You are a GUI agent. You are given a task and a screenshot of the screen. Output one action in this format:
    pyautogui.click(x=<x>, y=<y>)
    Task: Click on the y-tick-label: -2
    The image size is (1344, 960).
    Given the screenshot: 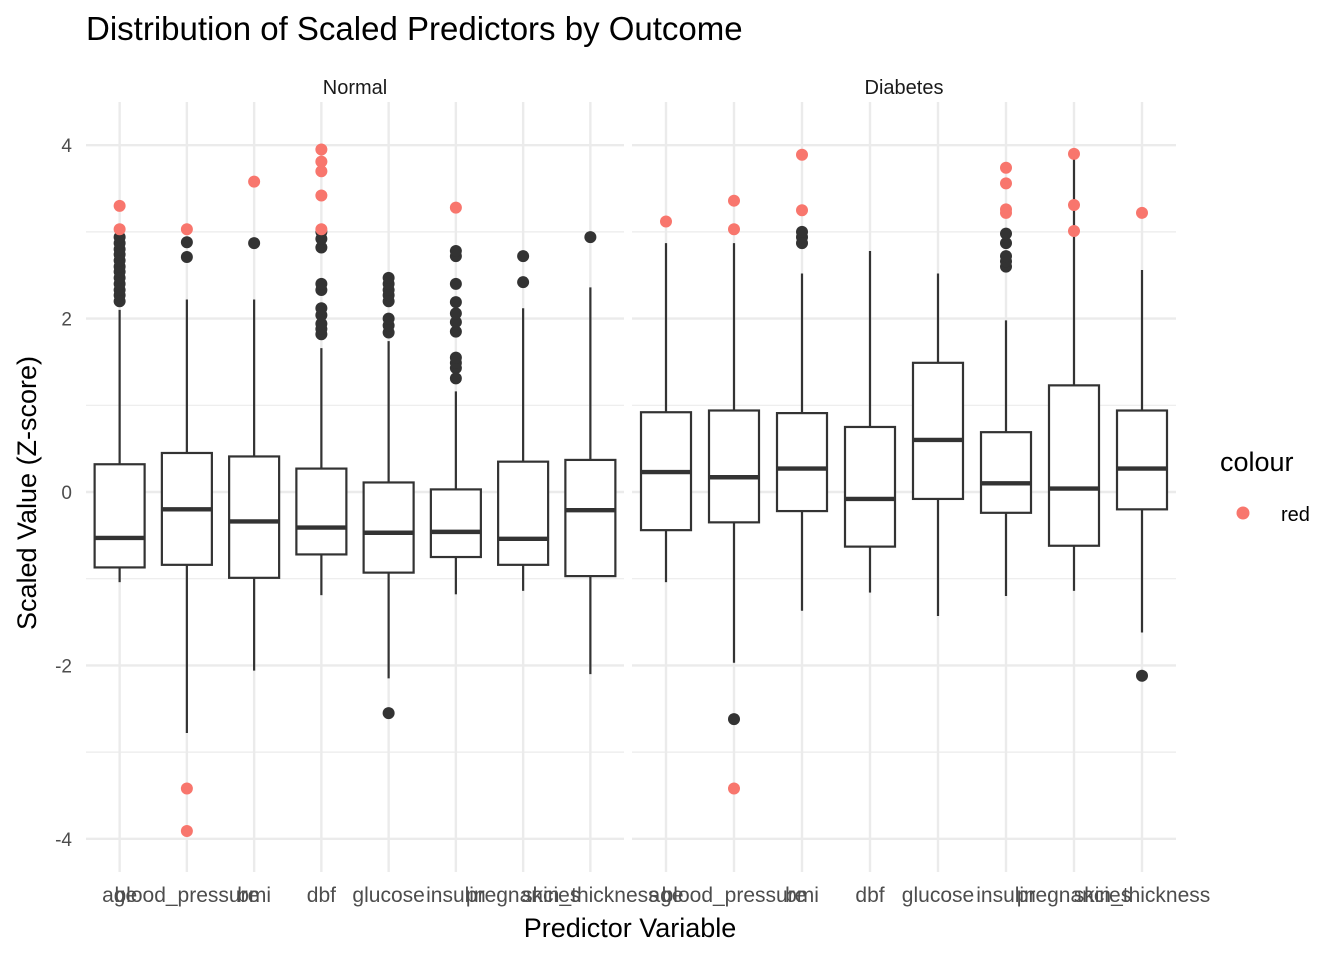 What is the action you would take?
    pyautogui.click(x=63, y=666)
    